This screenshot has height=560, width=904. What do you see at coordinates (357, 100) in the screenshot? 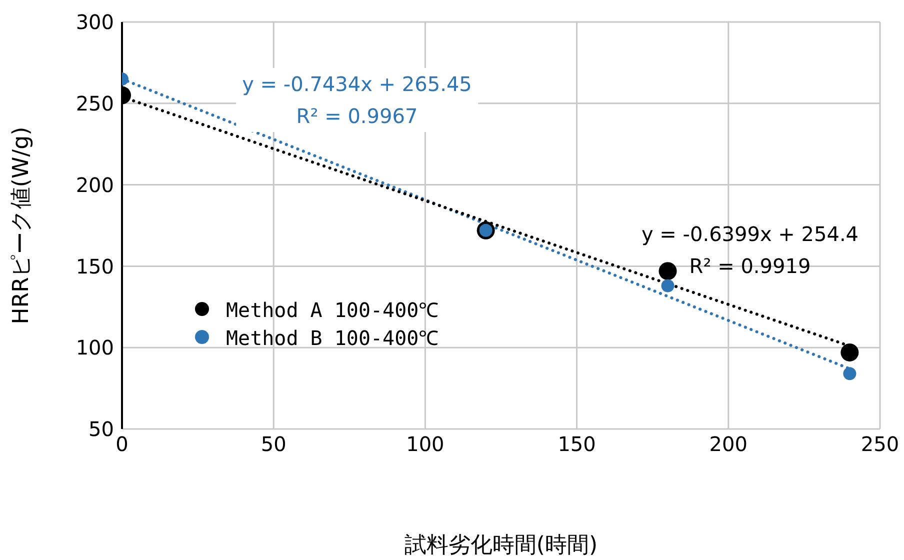
I see `annotation: y = -0.7434x + 265.45 R² = 0.9967` at bounding box center [357, 100].